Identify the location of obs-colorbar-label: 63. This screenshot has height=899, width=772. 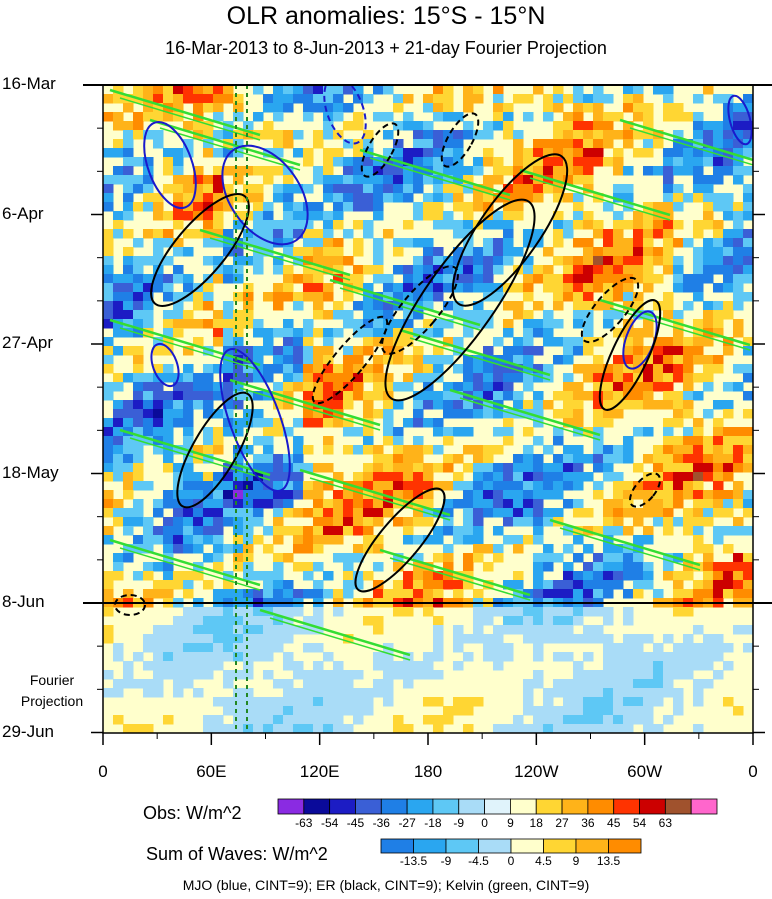
(665, 823).